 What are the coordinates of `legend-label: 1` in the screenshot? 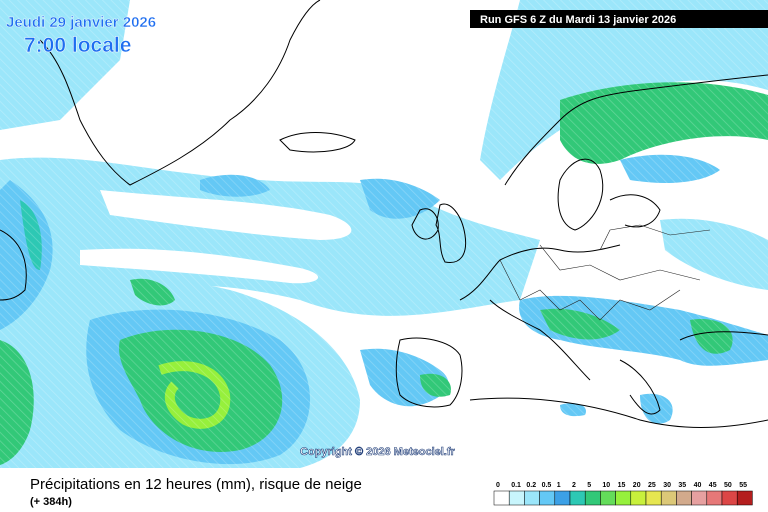 It's located at (559, 485).